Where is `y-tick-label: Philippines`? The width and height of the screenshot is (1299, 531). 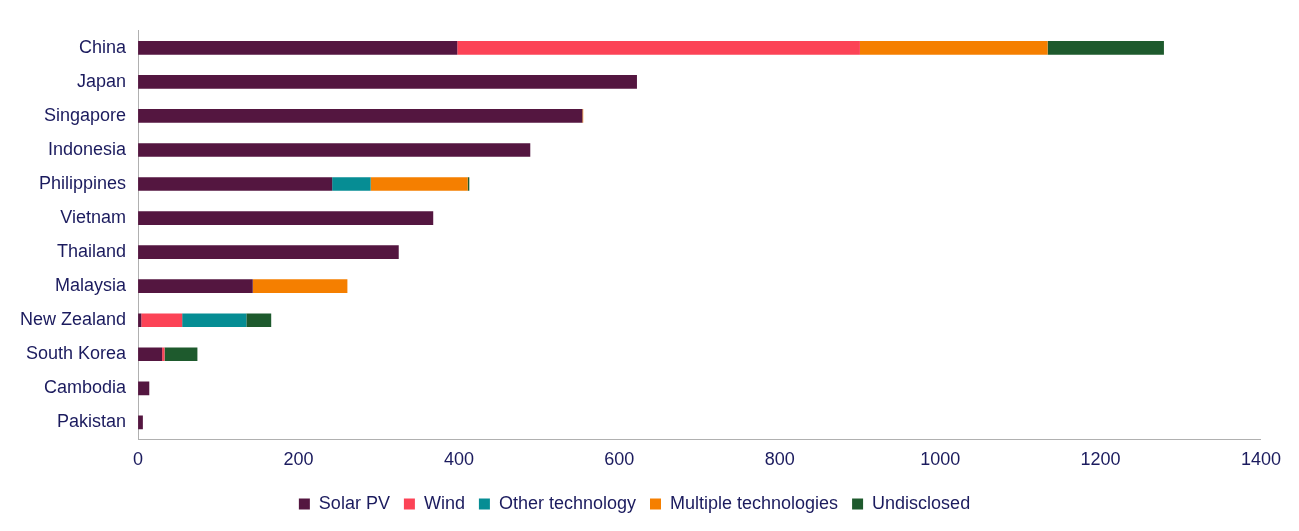 y-tick-label: Philippines is located at coordinates (83, 182).